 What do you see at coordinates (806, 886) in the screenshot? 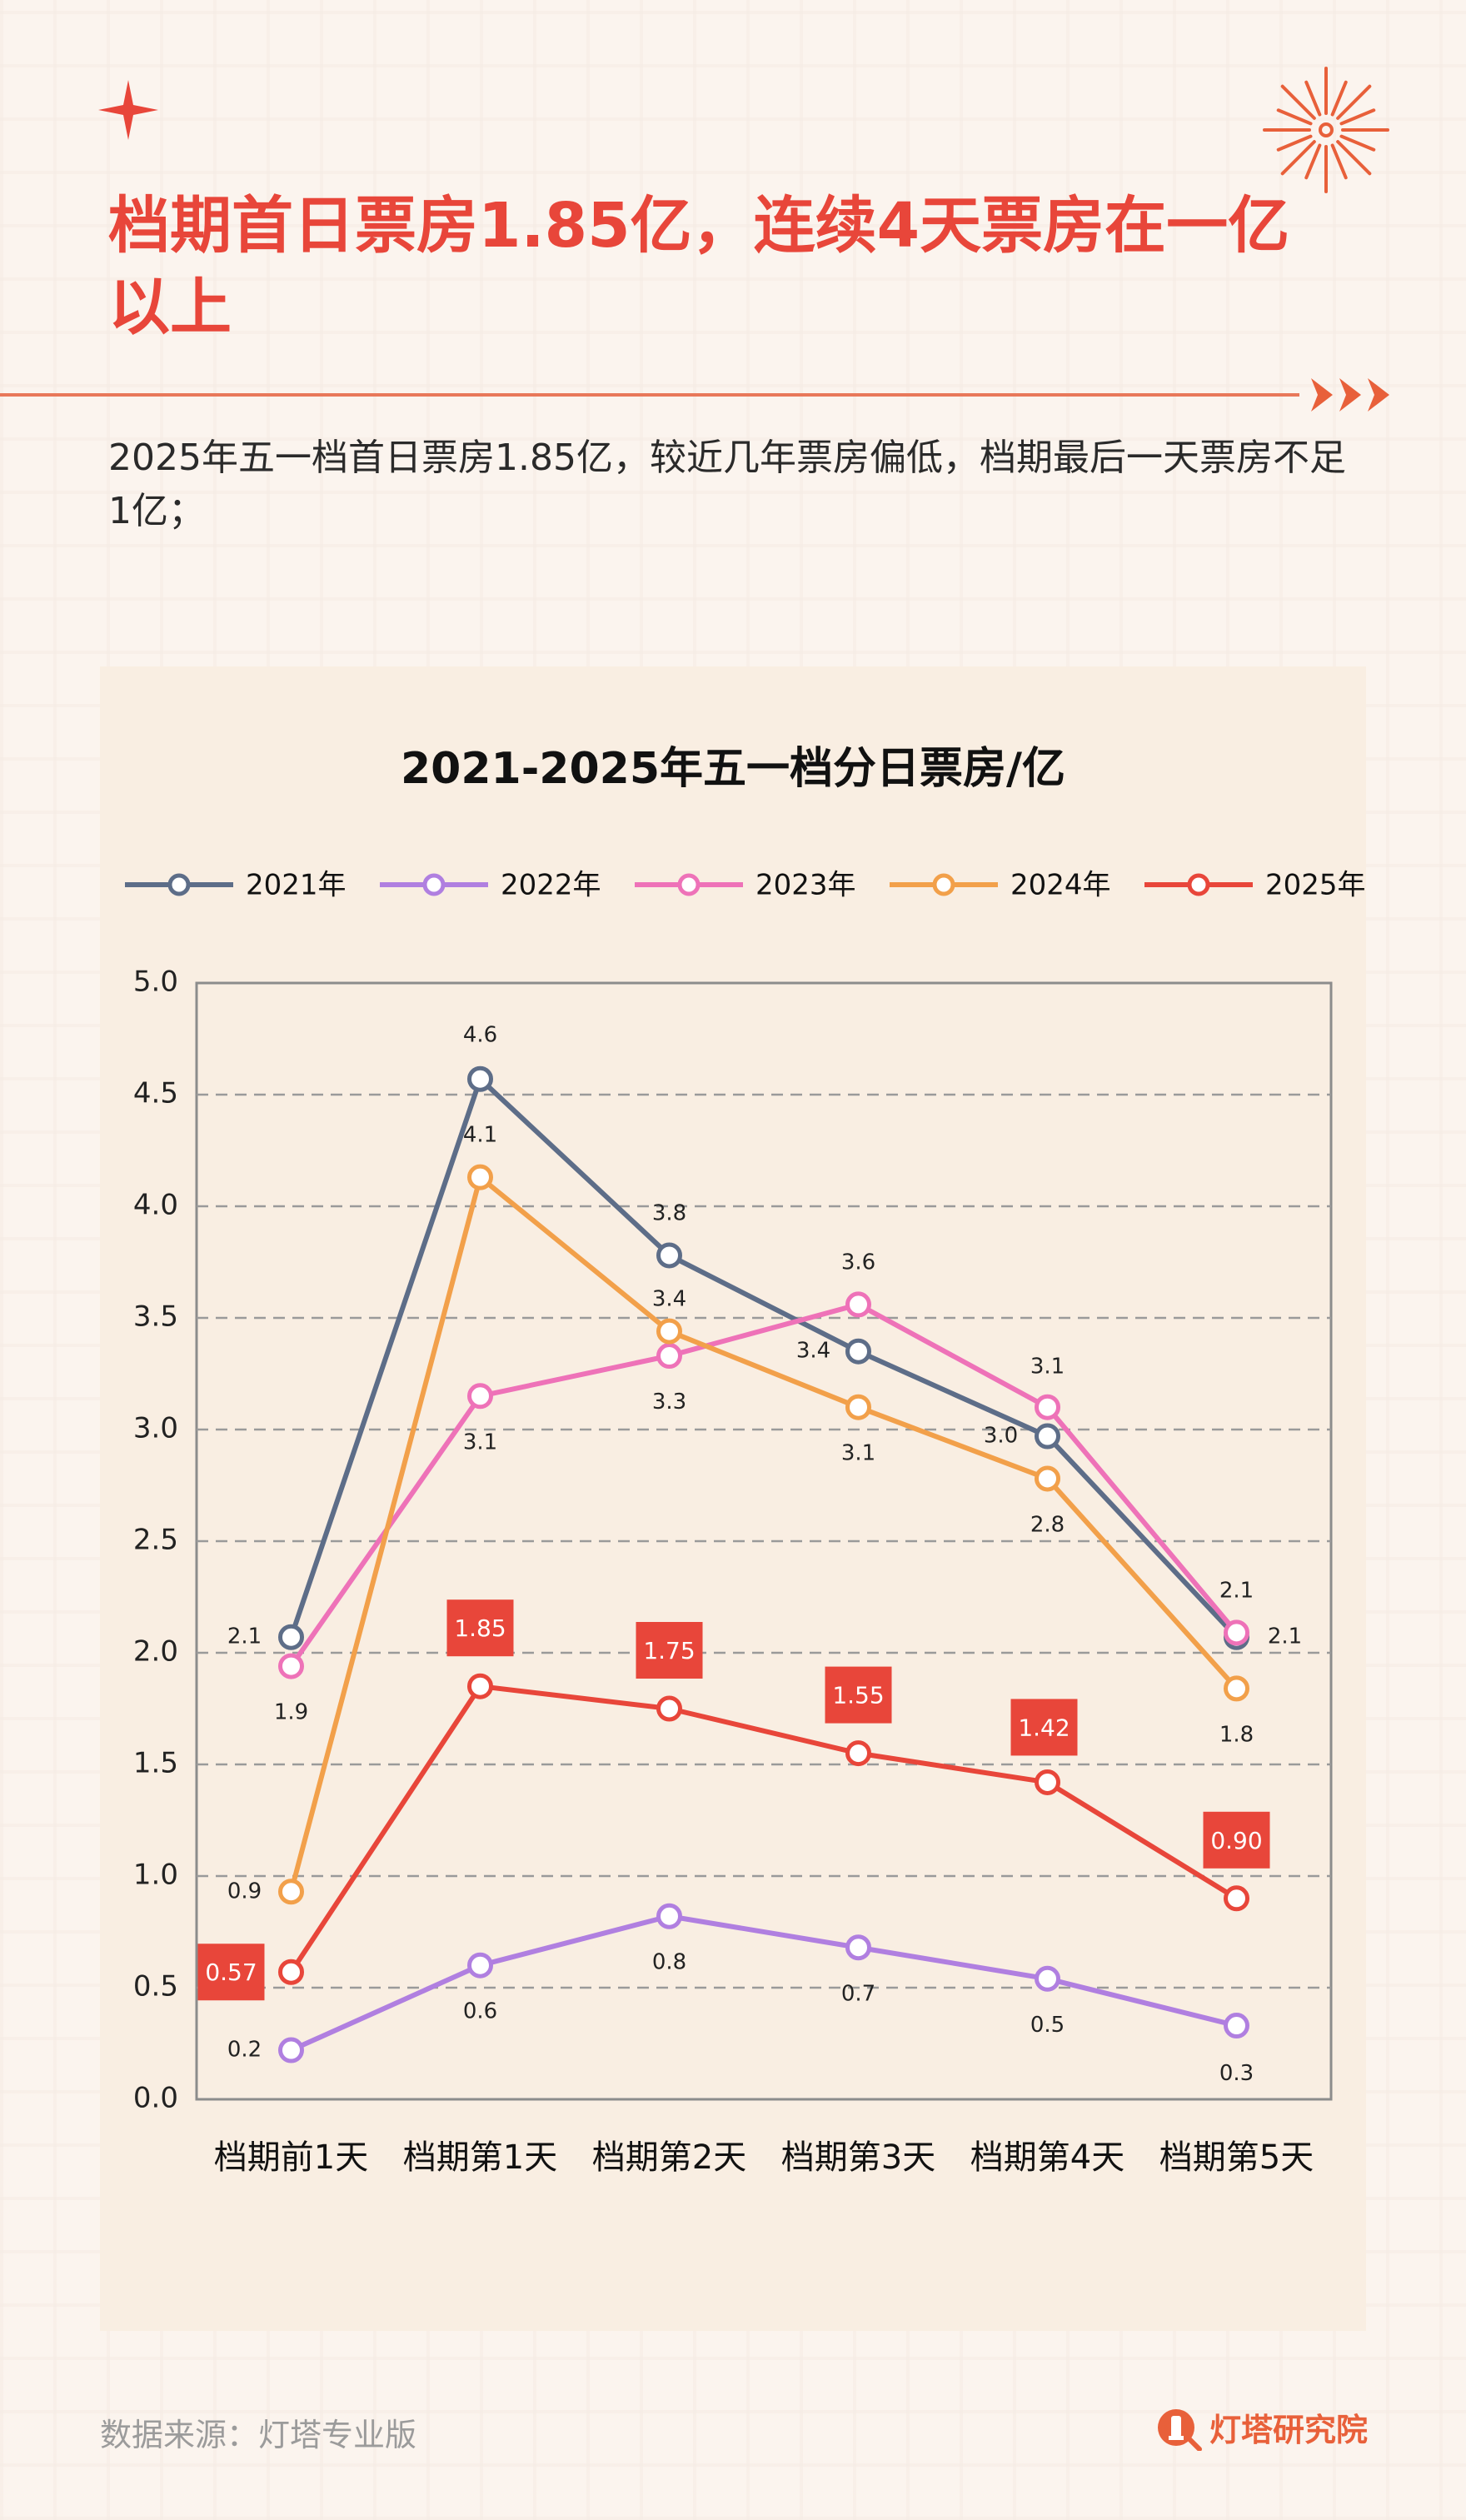
I see `legend-label: 2023年` at bounding box center [806, 886].